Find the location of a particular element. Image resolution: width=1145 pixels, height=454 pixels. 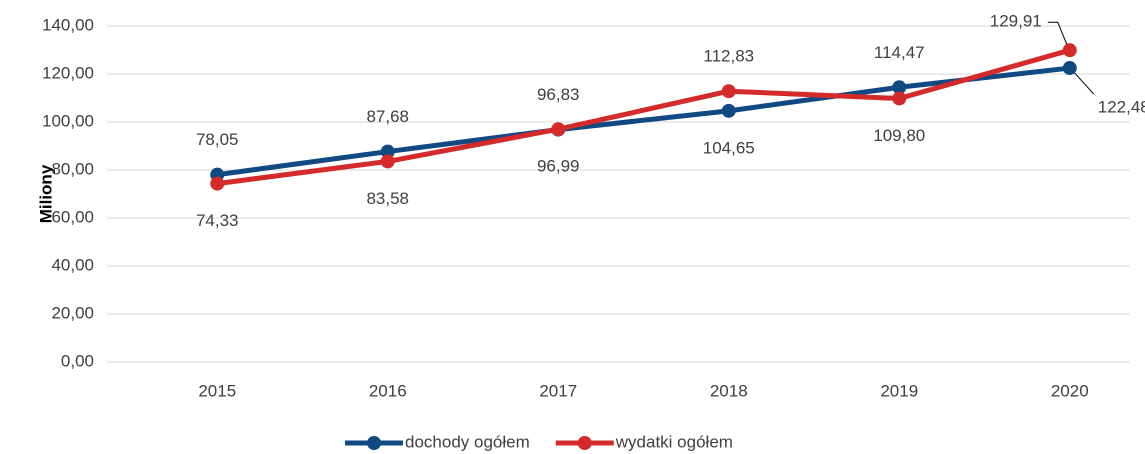

y-axis-label: Miliony is located at coordinates (45, 193).